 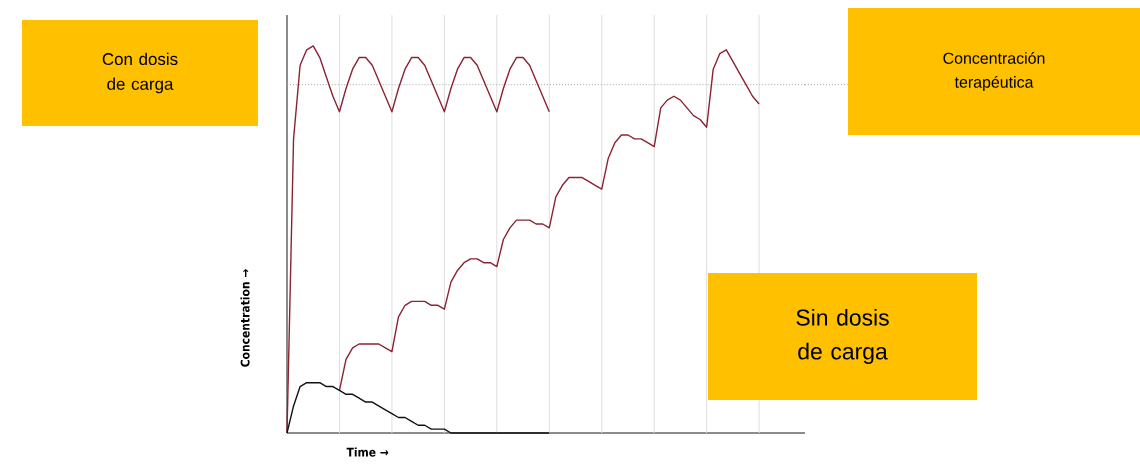 What do you see at coordinates (140, 73) in the screenshot?
I see `text: Con dosis de carga` at bounding box center [140, 73].